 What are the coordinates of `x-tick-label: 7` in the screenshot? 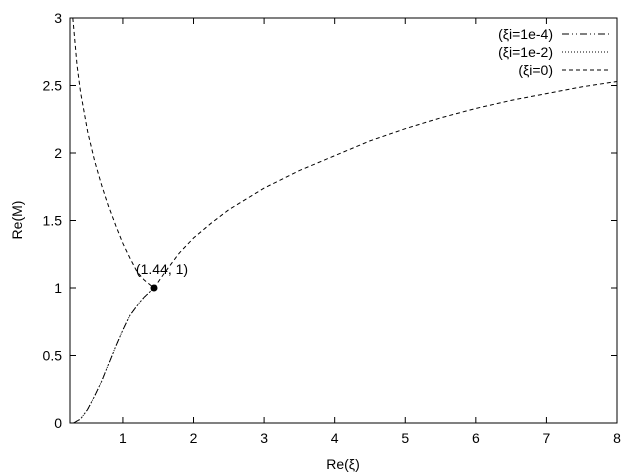 It's located at (547, 438).